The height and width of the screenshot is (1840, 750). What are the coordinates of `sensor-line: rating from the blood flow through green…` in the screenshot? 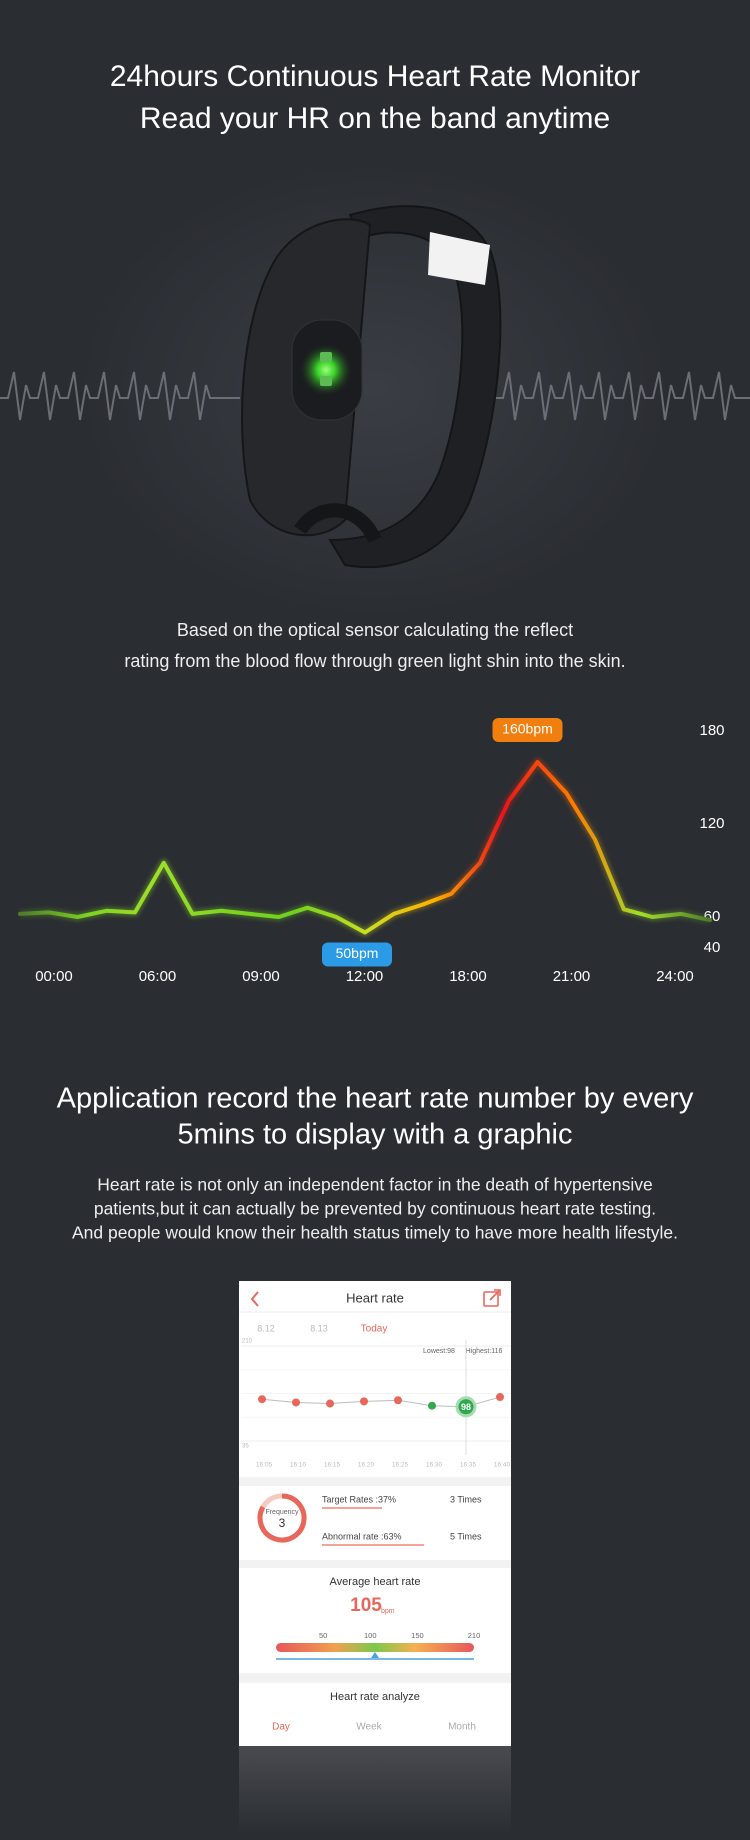 It's located at (374, 661).